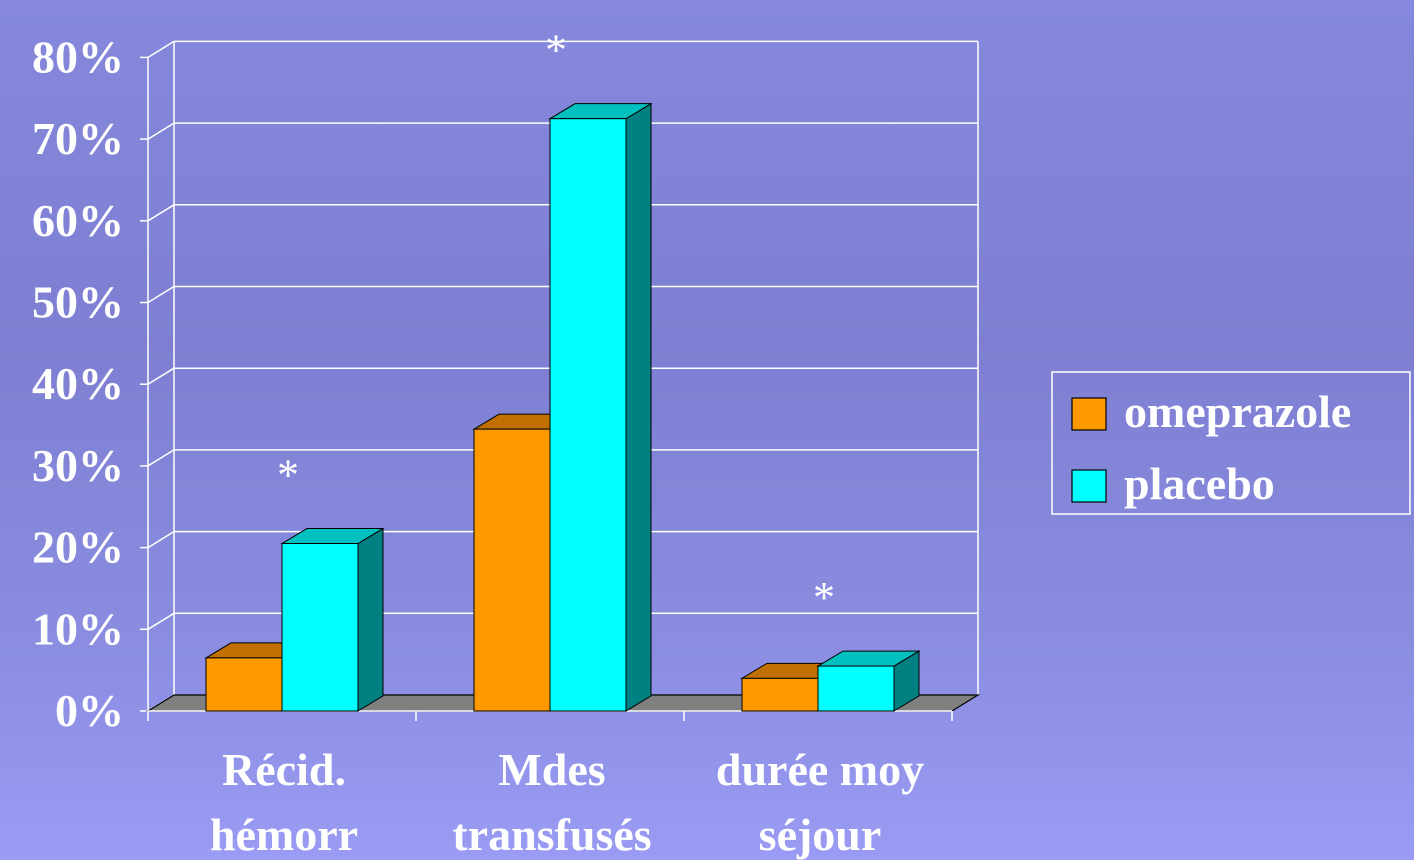  Describe the element at coordinates (78, 220) in the screenshot. I see `y-tick-label: 60%` at that location.